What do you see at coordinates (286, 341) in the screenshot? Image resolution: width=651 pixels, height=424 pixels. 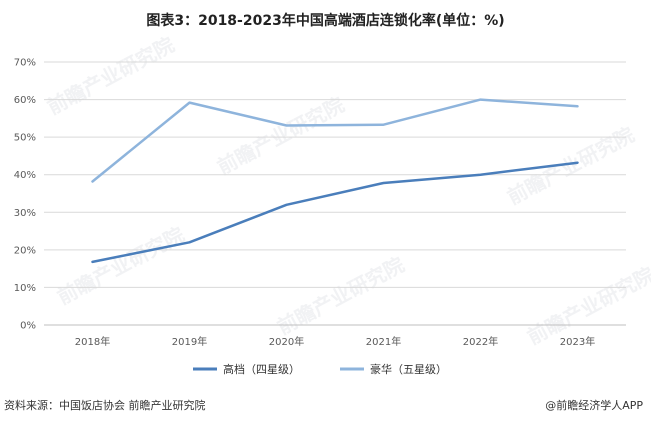 I see `x-tick-label: 2020年` at bounding box center [286, 341].